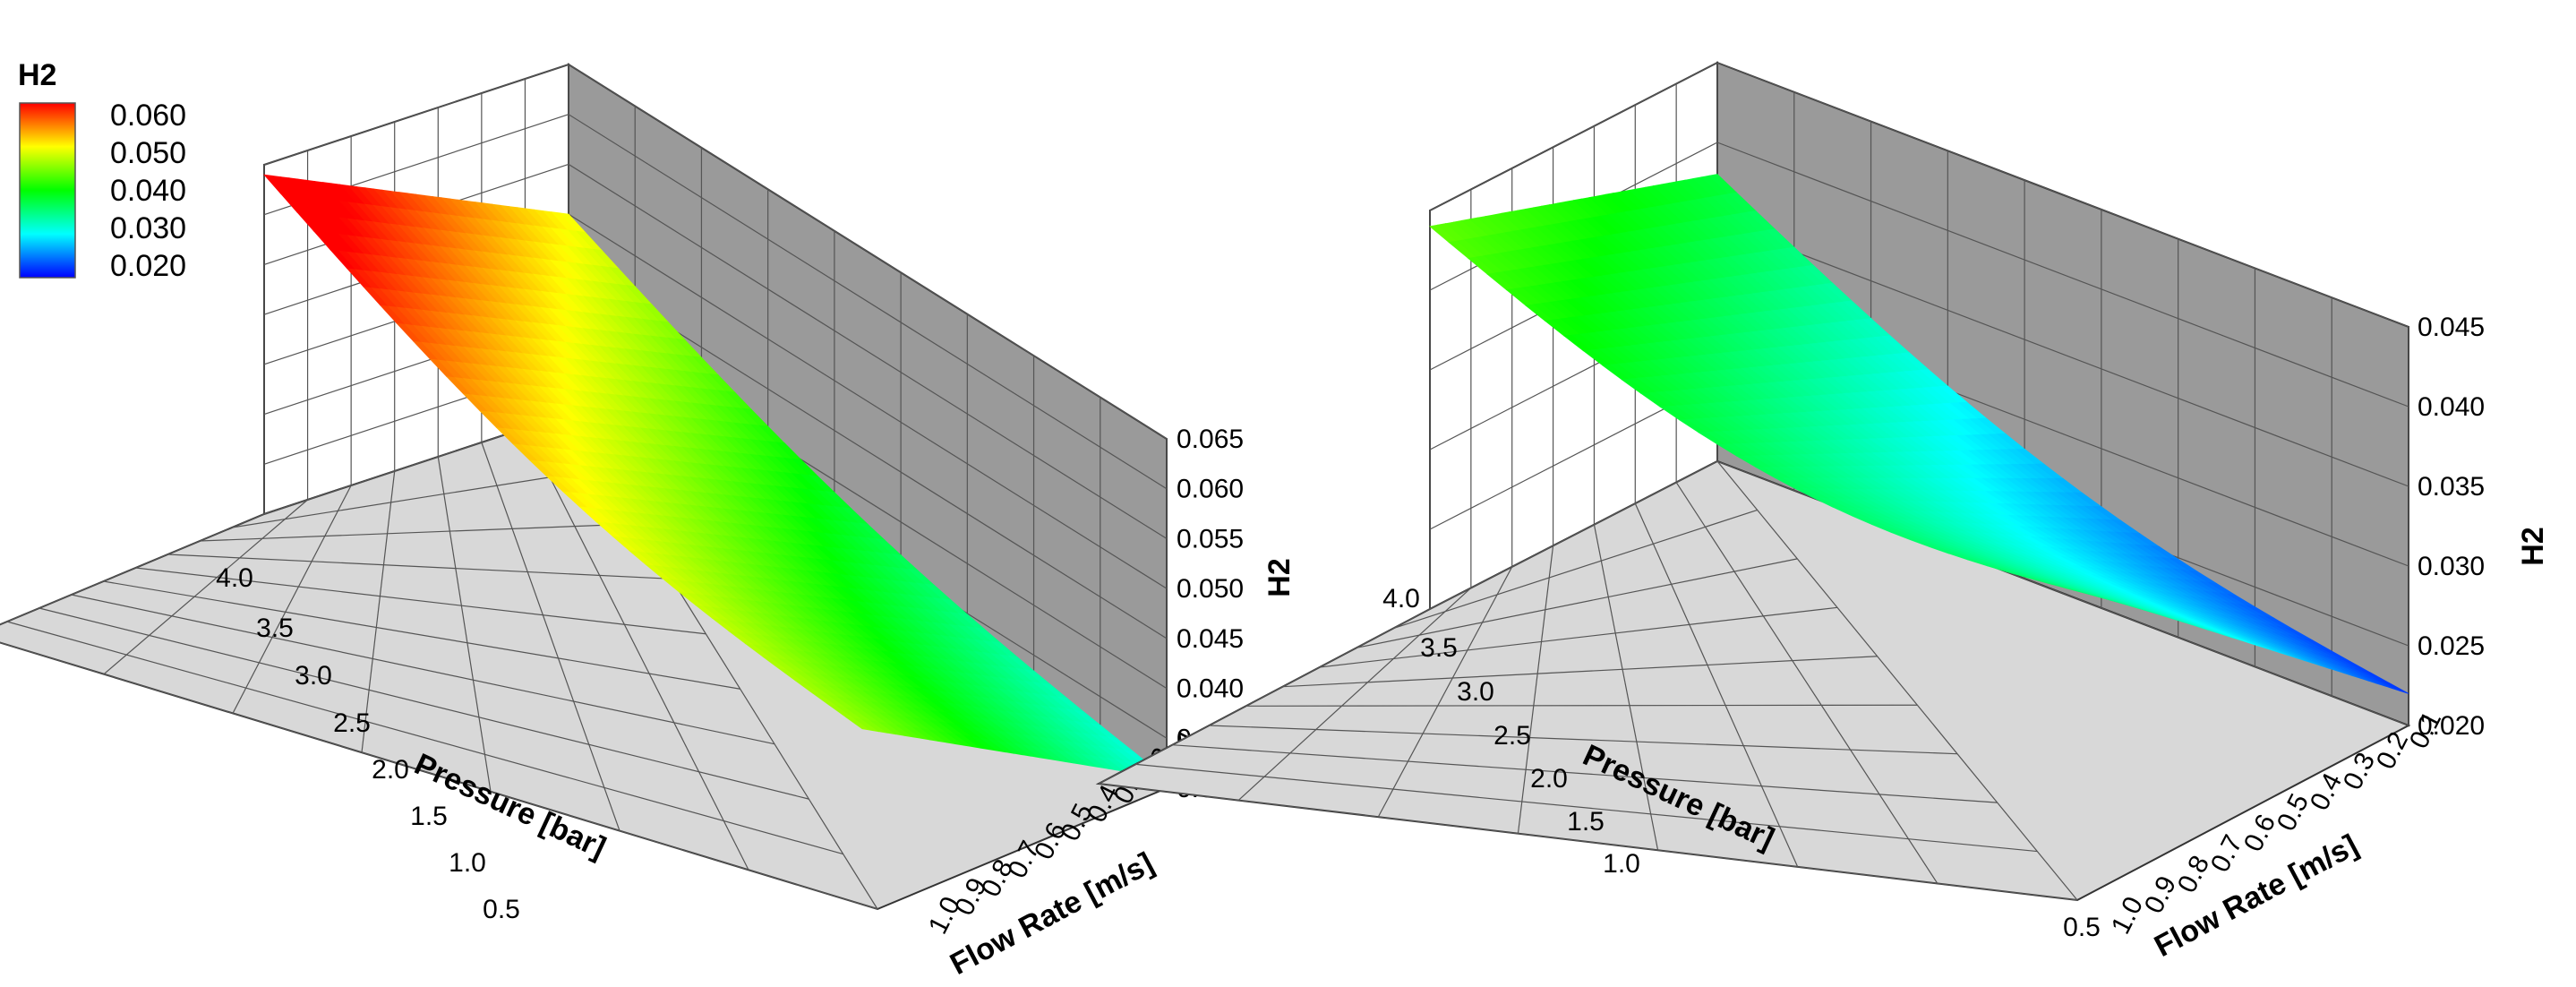  Describe the element at coordinates (2451, 566) in the screenshot. I see `z-tick-label: 0.030` at that location.